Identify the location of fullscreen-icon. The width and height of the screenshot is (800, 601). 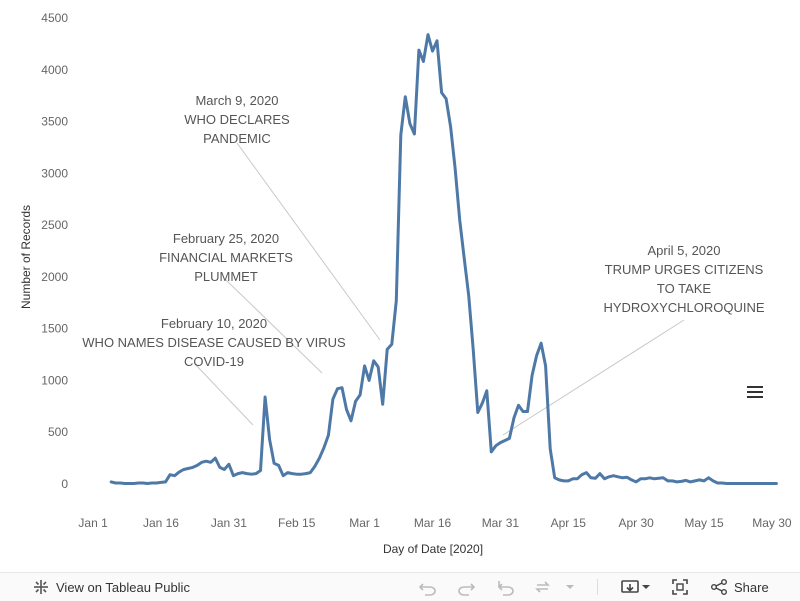
(680, 587).